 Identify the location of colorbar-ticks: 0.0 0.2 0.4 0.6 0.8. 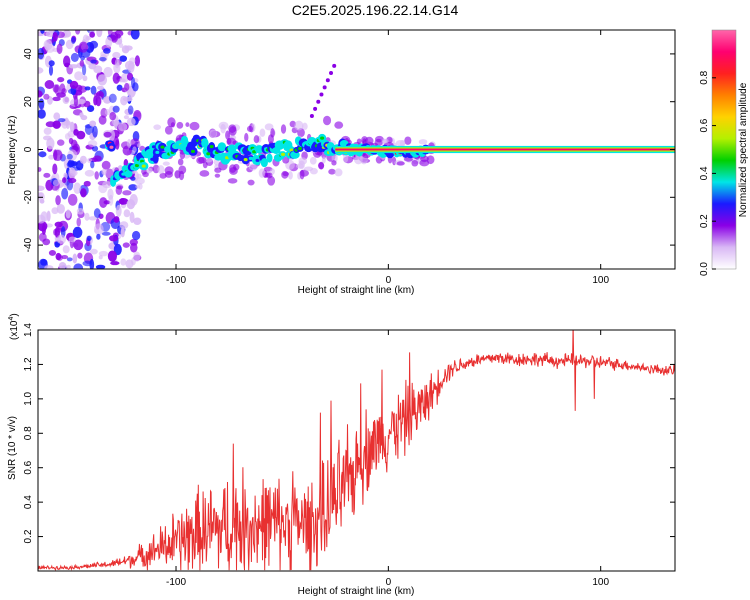
(707, 173).